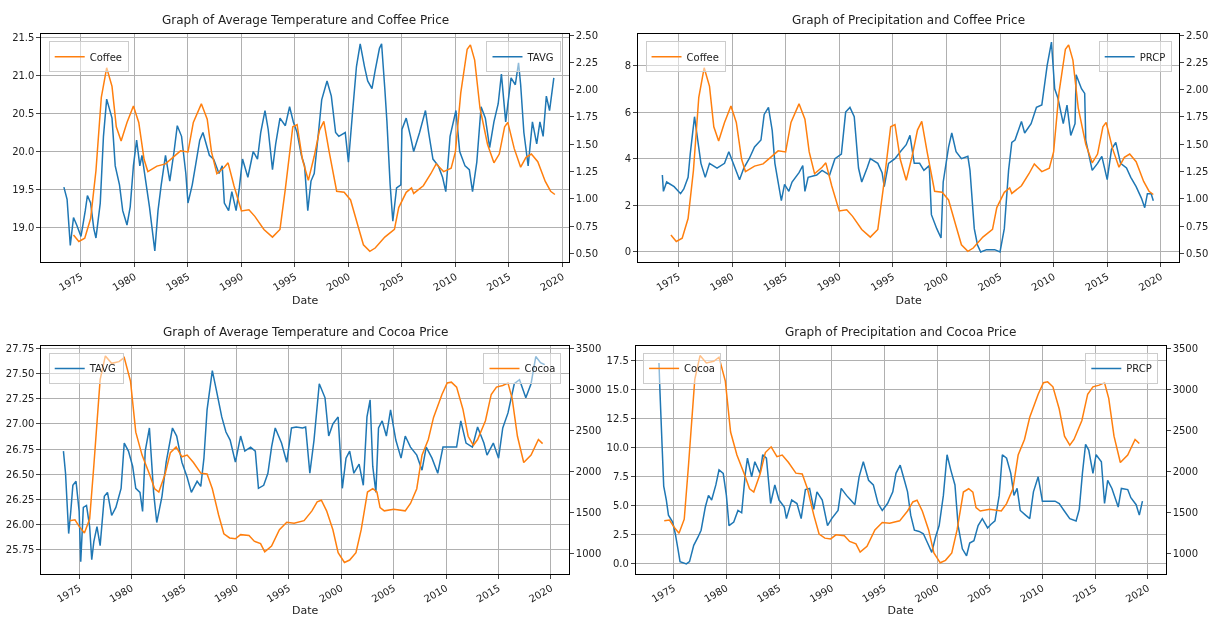  I want to click on chart-title: Graph of Average Temperature and Coffee Price, so click(306, 20).